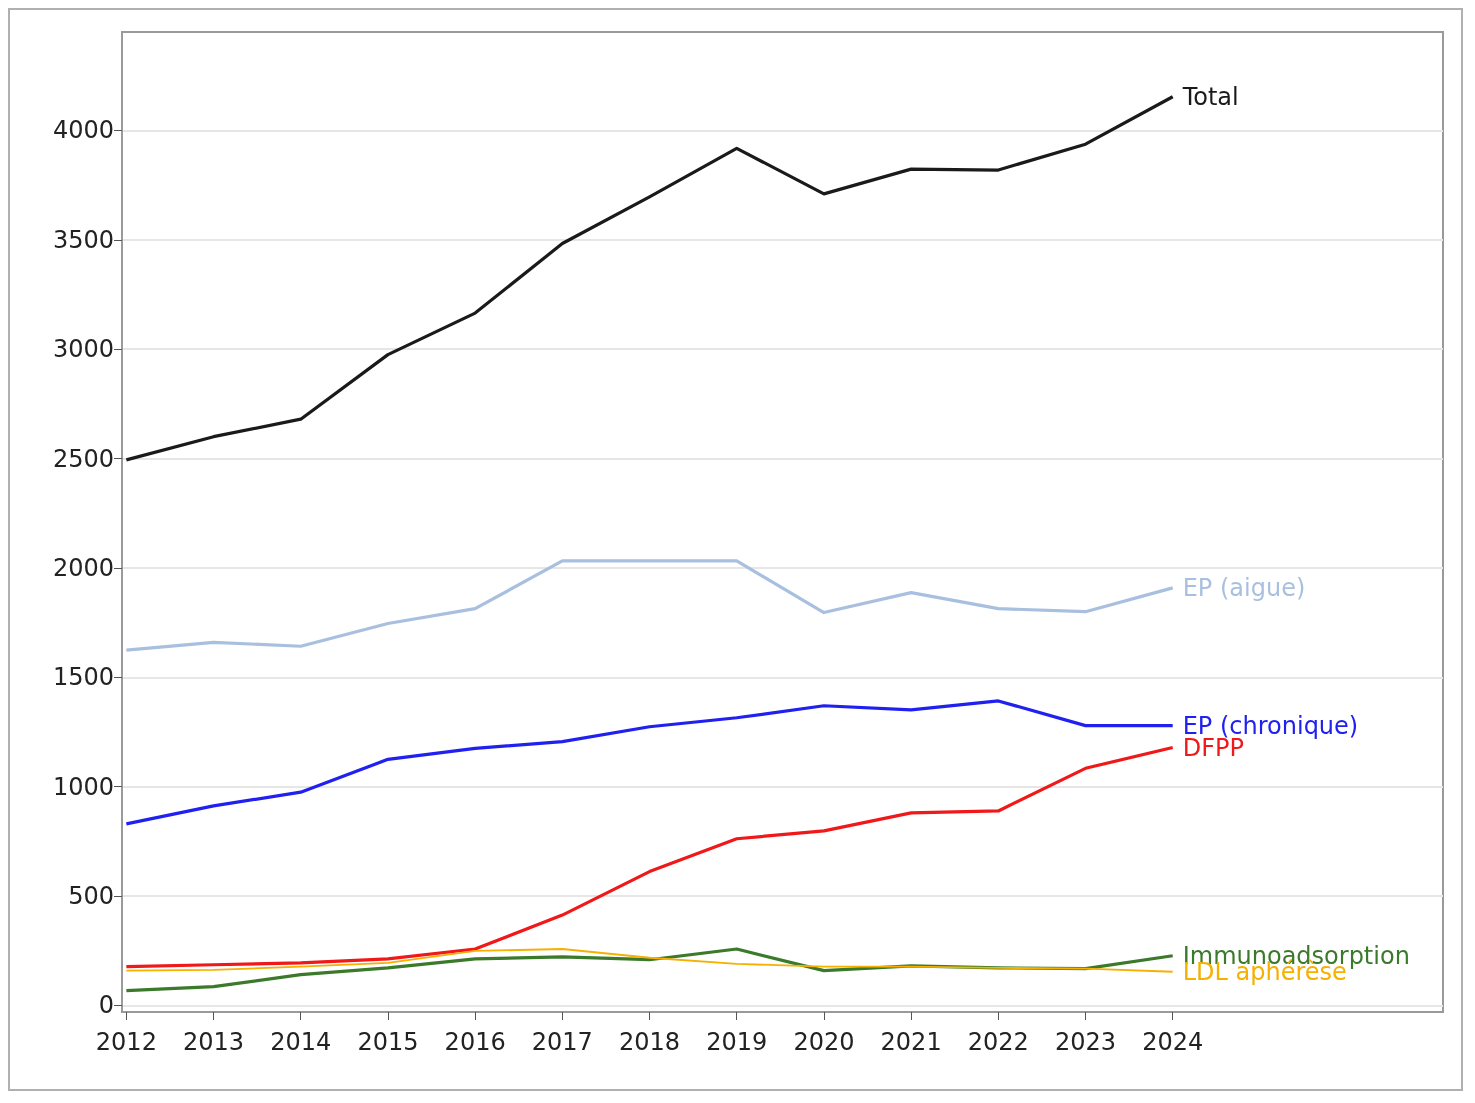  Describe the element at coordinates (998, 1042) in the screenshot. I see `x-tick-label: 2022` at that location.